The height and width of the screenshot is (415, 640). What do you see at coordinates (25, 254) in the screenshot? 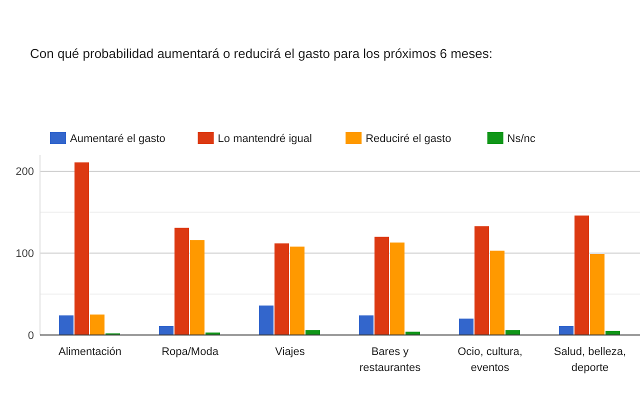
I see `y-tick-label: 100` at bounding box center [25, 254].